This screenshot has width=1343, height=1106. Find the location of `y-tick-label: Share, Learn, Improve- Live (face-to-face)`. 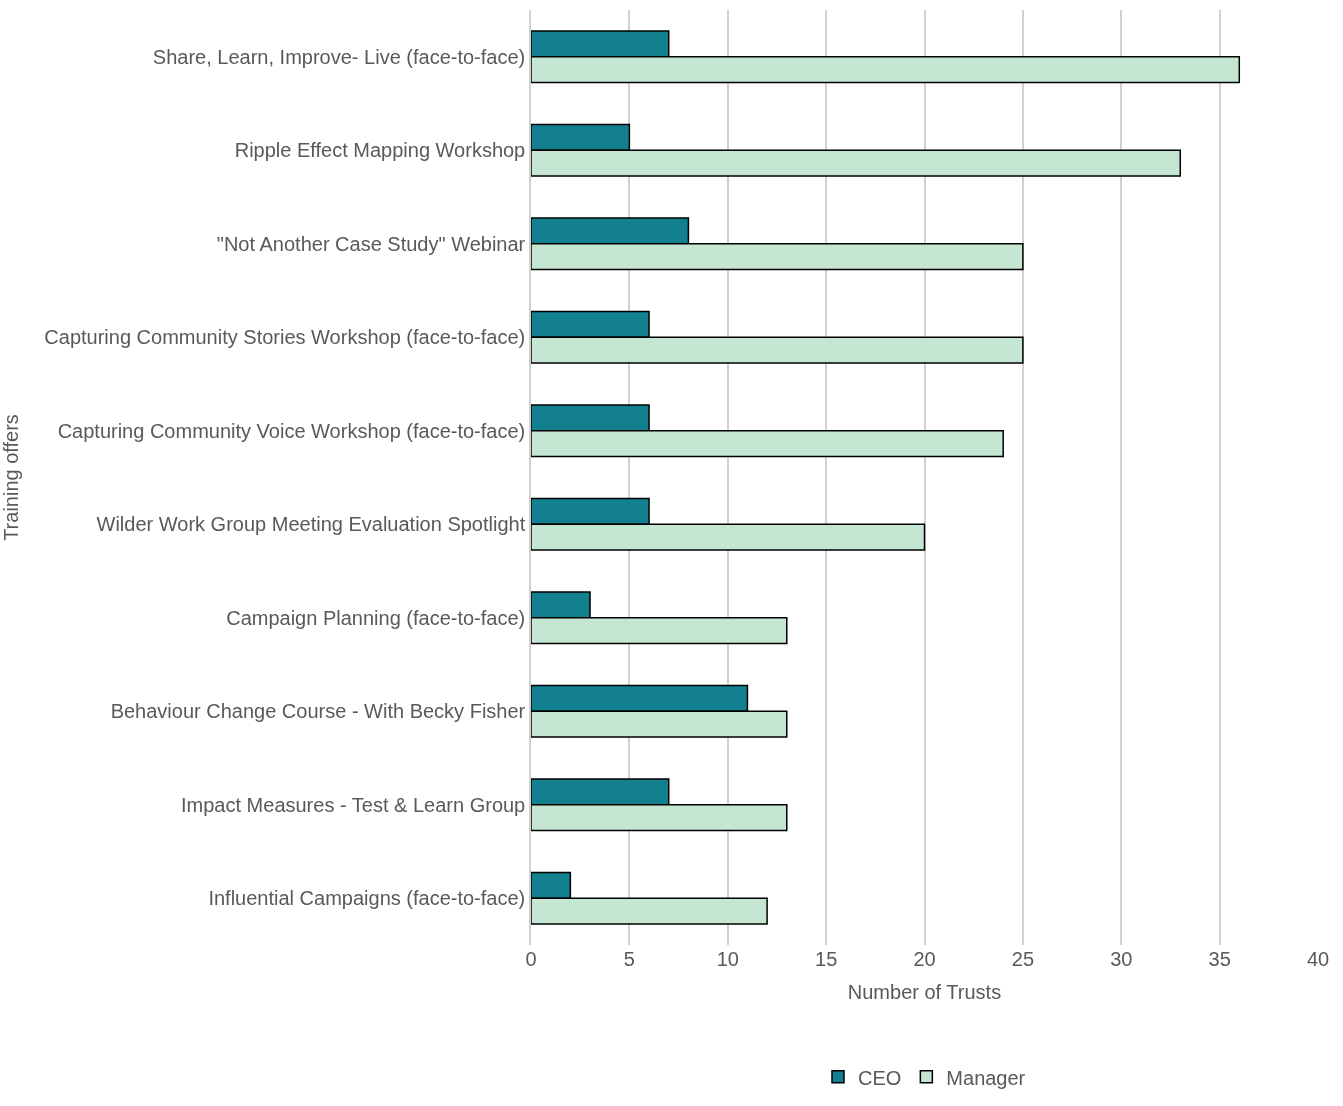

y-tick-label: Share, Learn, Improve- Live (face-to-face) is located at coordinates (339, 56).